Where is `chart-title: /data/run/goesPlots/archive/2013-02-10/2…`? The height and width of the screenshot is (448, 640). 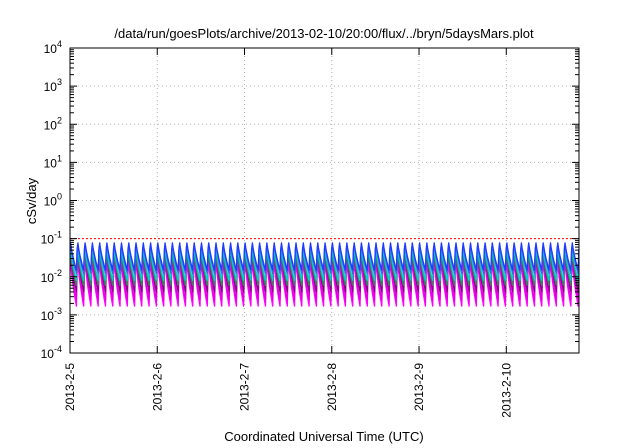
chart-title: /data/run/goesPlots/archive/2013-02-10/2… is located at coordinates (324, 33).